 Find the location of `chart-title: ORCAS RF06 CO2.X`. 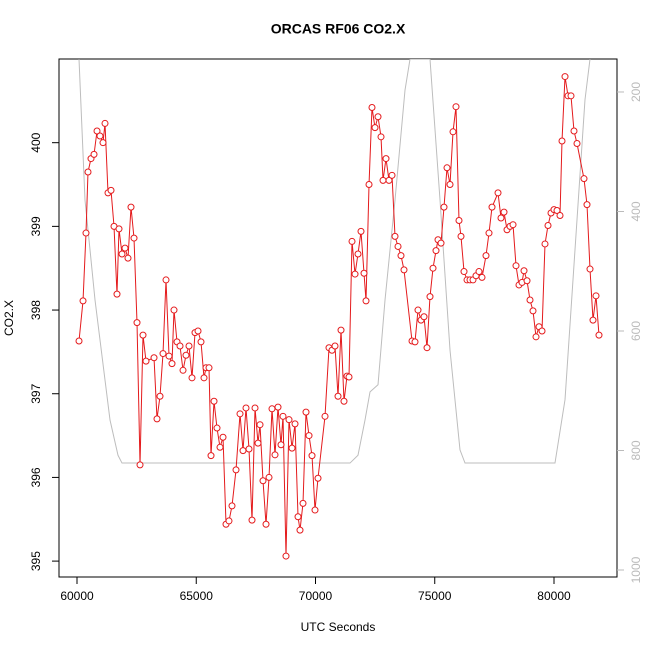

chart-title: ORCAS RF06 CO2.X is located at coordinates (338, 29).